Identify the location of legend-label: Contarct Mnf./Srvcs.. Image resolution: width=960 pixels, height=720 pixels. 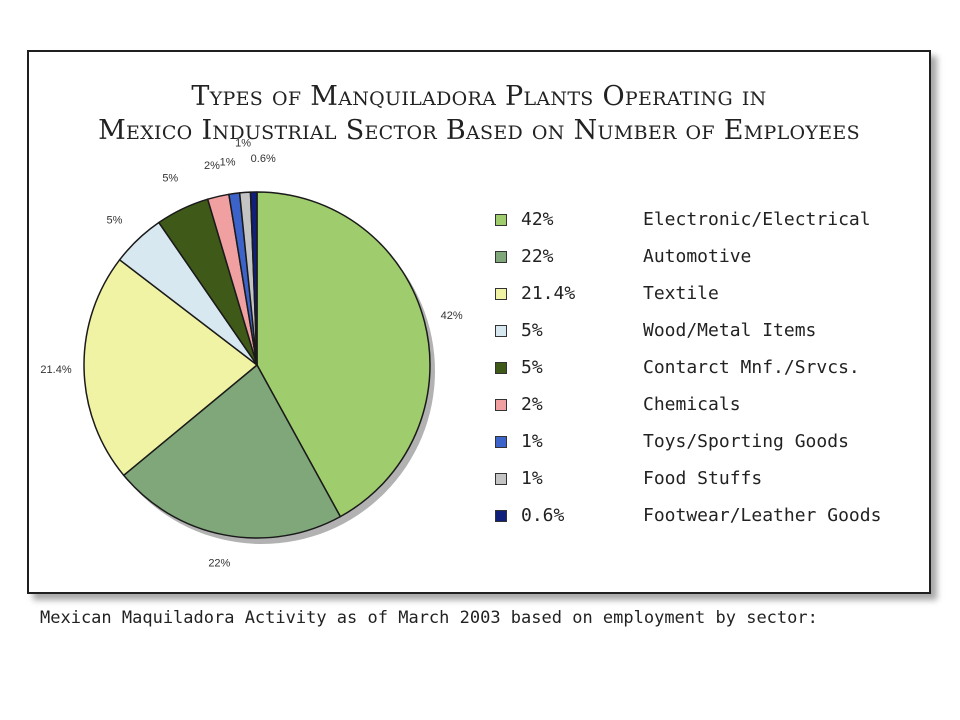
(751, 367).